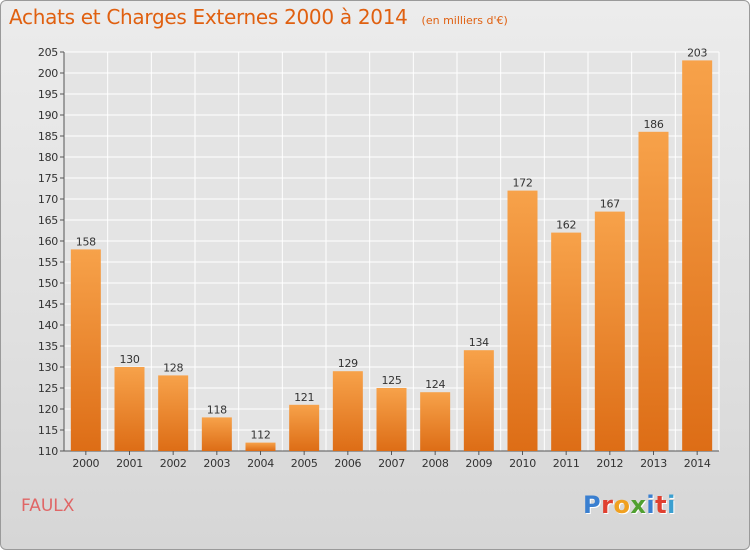  I want to click on x-tick-label-2013: 2013, so click(653, 463).